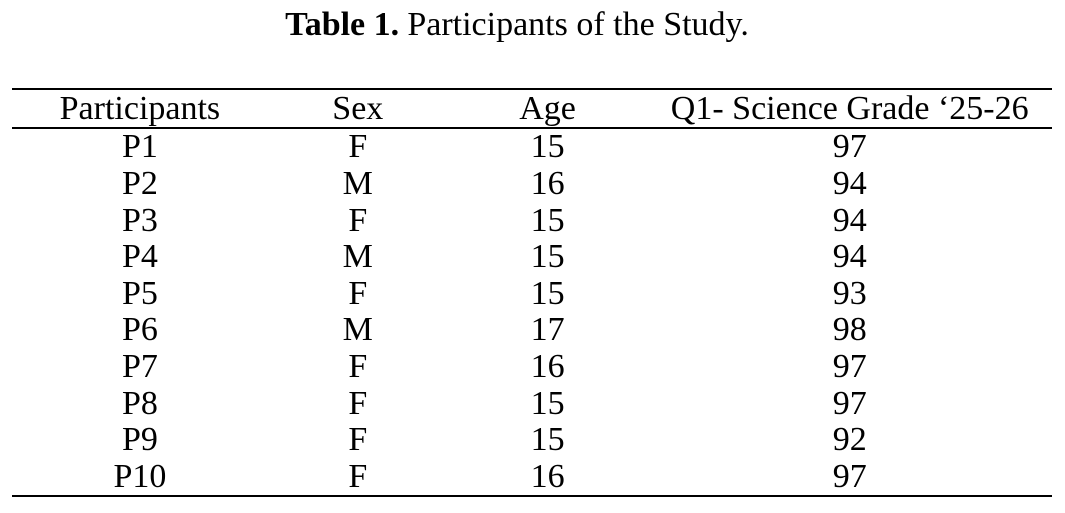 This screenshot has width=1065, height=513. I want to click on table-row: P10 F 16 97, so click(532, 477).